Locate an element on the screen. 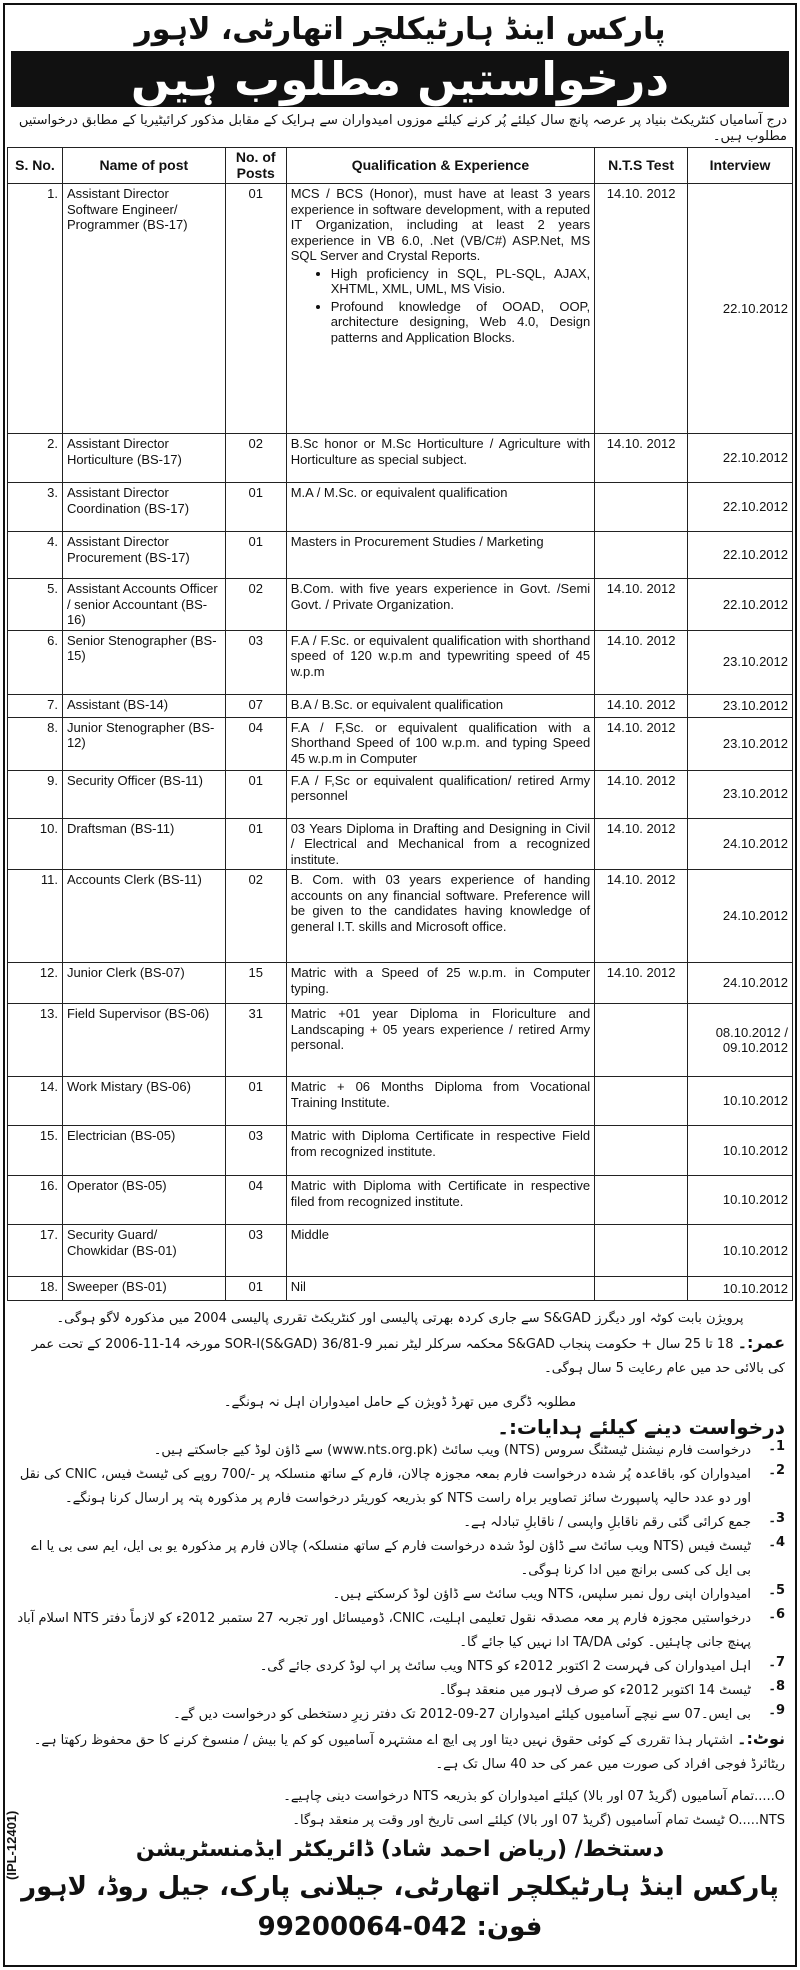  sno-text: 15. is located at coordinates (48, 1135).